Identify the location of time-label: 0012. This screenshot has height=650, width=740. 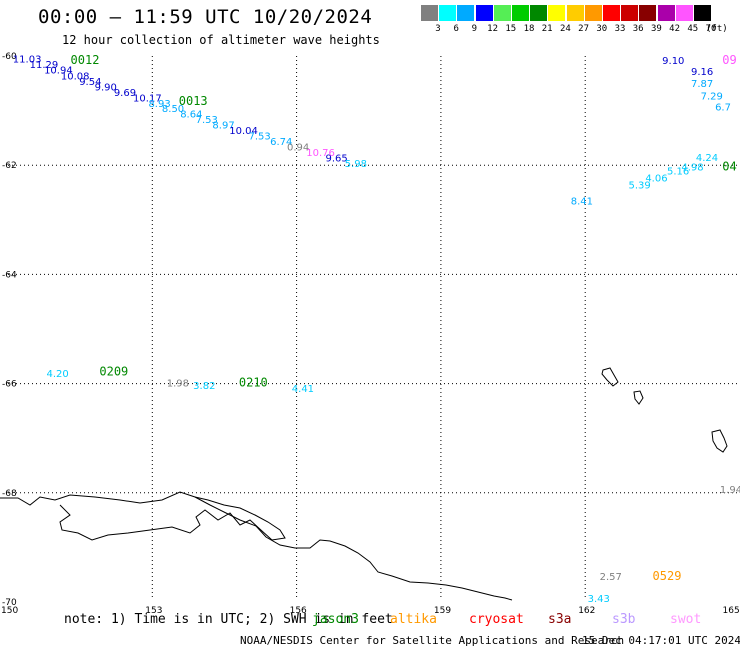
(85, 60).